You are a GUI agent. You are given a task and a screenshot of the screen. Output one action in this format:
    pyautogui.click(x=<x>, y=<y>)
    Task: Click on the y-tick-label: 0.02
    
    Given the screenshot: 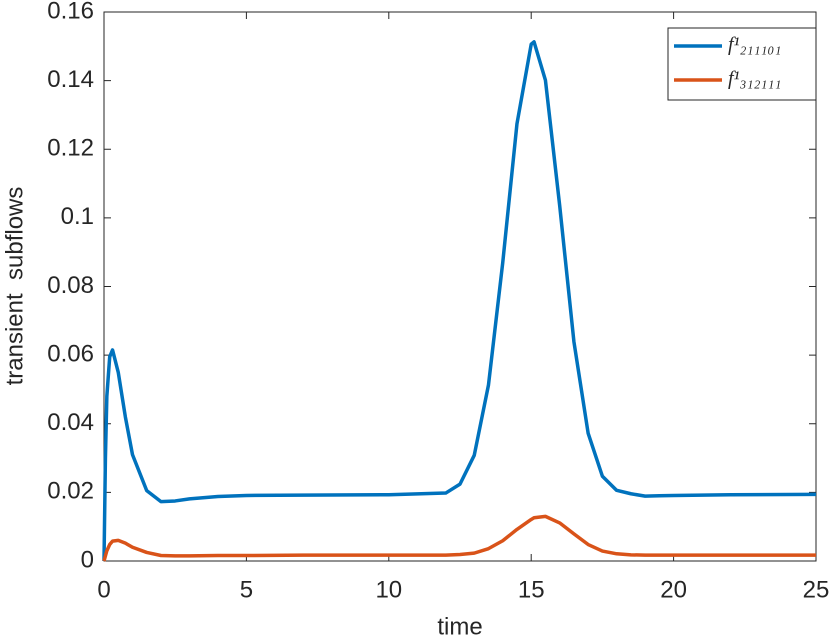 What is the action you would take?
    pyautogui.click(x=70, y=491)
    